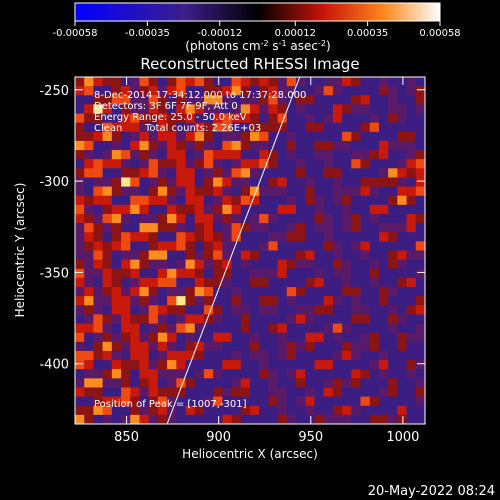 This screenshot has height=500, width=500. What do you see at coordinates (20, 250) in the screenshot?
I see `y-axis-label: Heliocentric Y (arcsec)` at bounding box center [20, 250].